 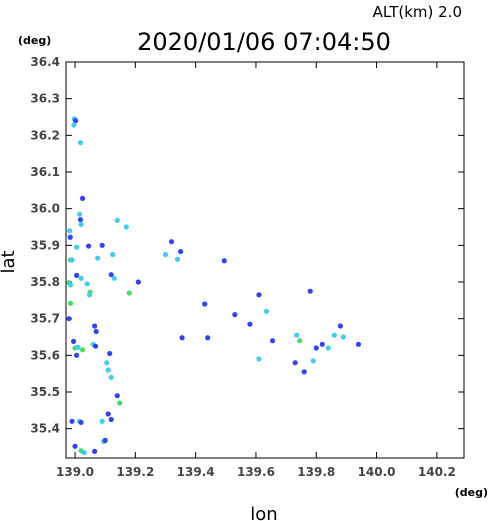 I want to click on x-tick-label: 140.0, so click(x=377, y=472).